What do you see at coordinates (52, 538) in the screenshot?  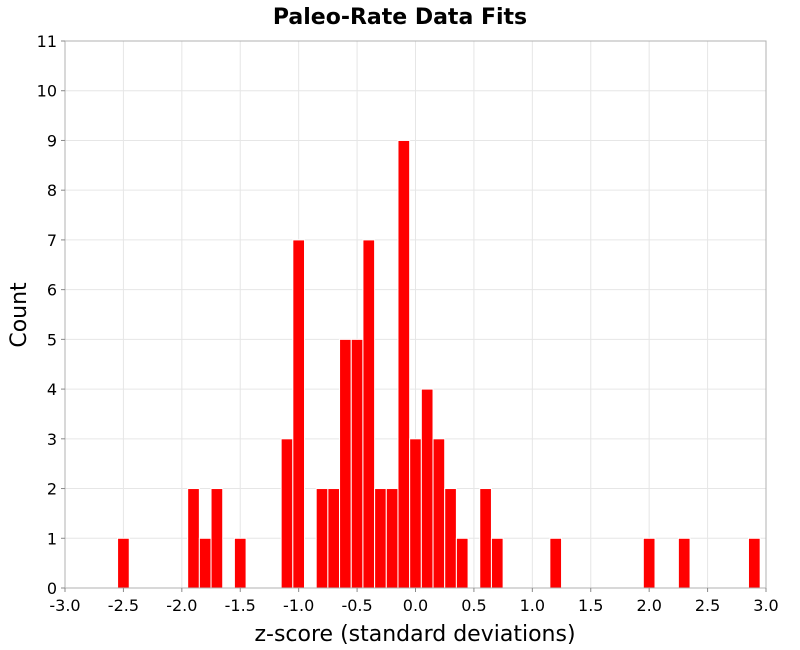 I see `y-tick-label: 1` at bounding box center [52, 538].